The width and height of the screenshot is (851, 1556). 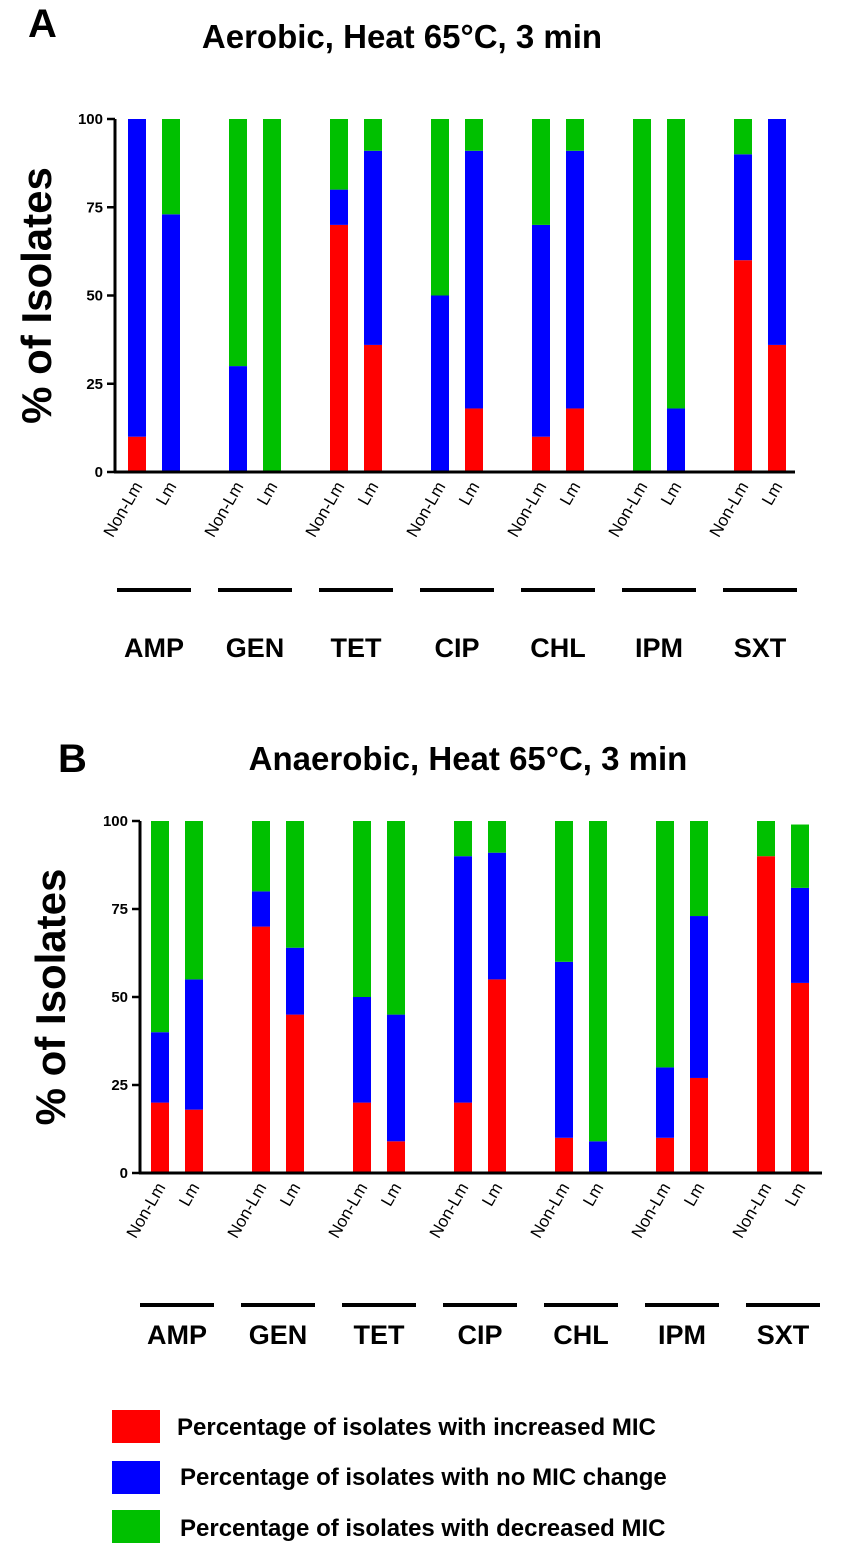 What do you see at coordinates (659, 648) in the screenshot?
I see `group-label: IPM` at bounding box center [659, 648].